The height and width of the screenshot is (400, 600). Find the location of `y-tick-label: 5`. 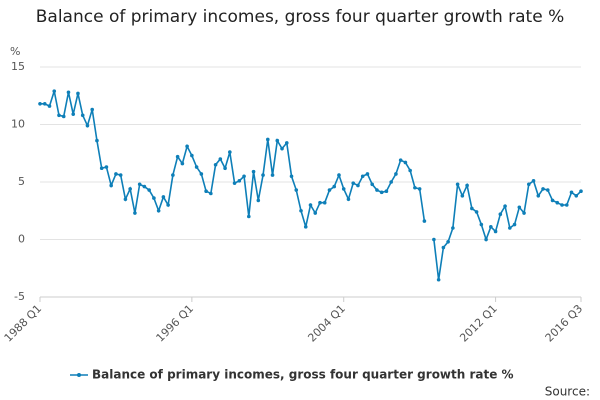

y-tick-label: 5 is located at coordinates (21, 181).